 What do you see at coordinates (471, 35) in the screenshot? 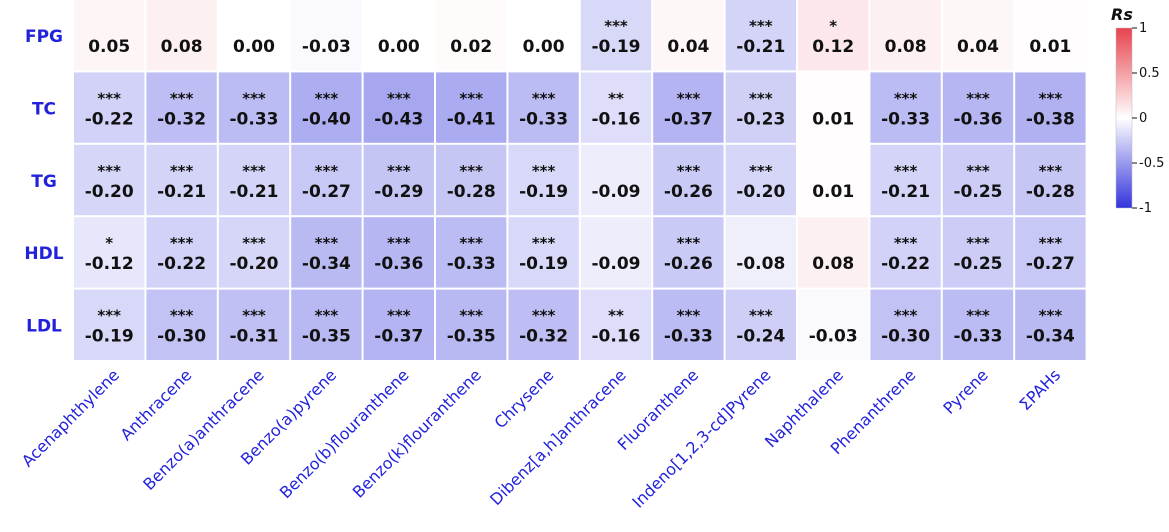
I see `heatmap-cell: 0.02` at bounding box center [471, 35].